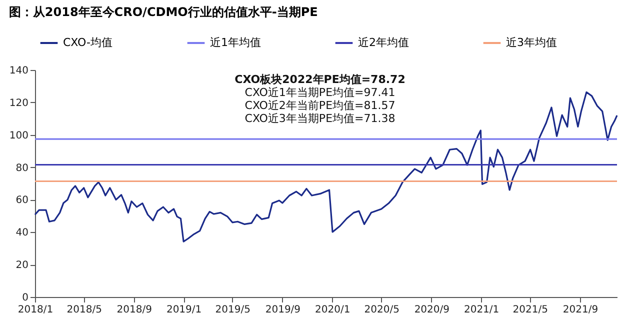  What do you see at coordinates (232, 310) in the screenshot?
I see `x-tick-label: 2019/5` at bounding box center [232, 310].